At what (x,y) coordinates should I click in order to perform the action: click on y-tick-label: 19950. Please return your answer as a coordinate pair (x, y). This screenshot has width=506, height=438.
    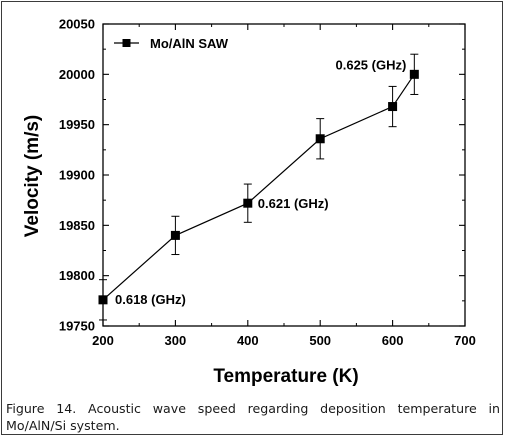
    Looking at the image, I should click on (77, 124).